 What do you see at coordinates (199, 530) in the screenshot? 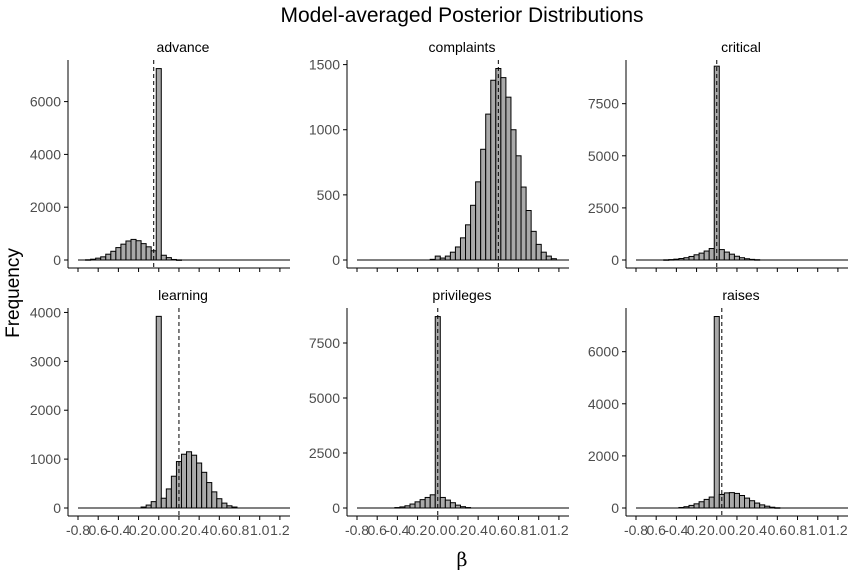
I see `x-tick-label: 0.4` at bounding box center [199, 530].